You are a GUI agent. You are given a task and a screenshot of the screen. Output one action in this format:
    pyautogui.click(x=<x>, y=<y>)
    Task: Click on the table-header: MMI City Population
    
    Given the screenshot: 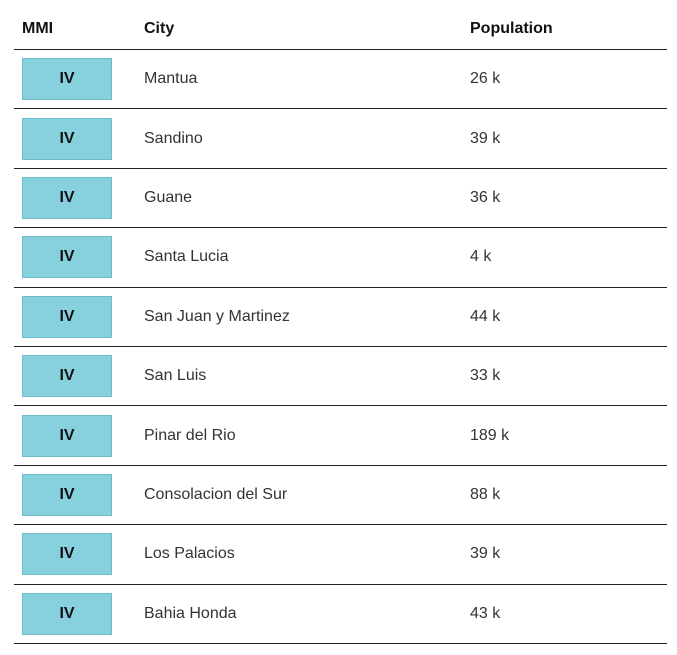 What is the action you would take?
    pyautogui.click(x=340, y=25)
    